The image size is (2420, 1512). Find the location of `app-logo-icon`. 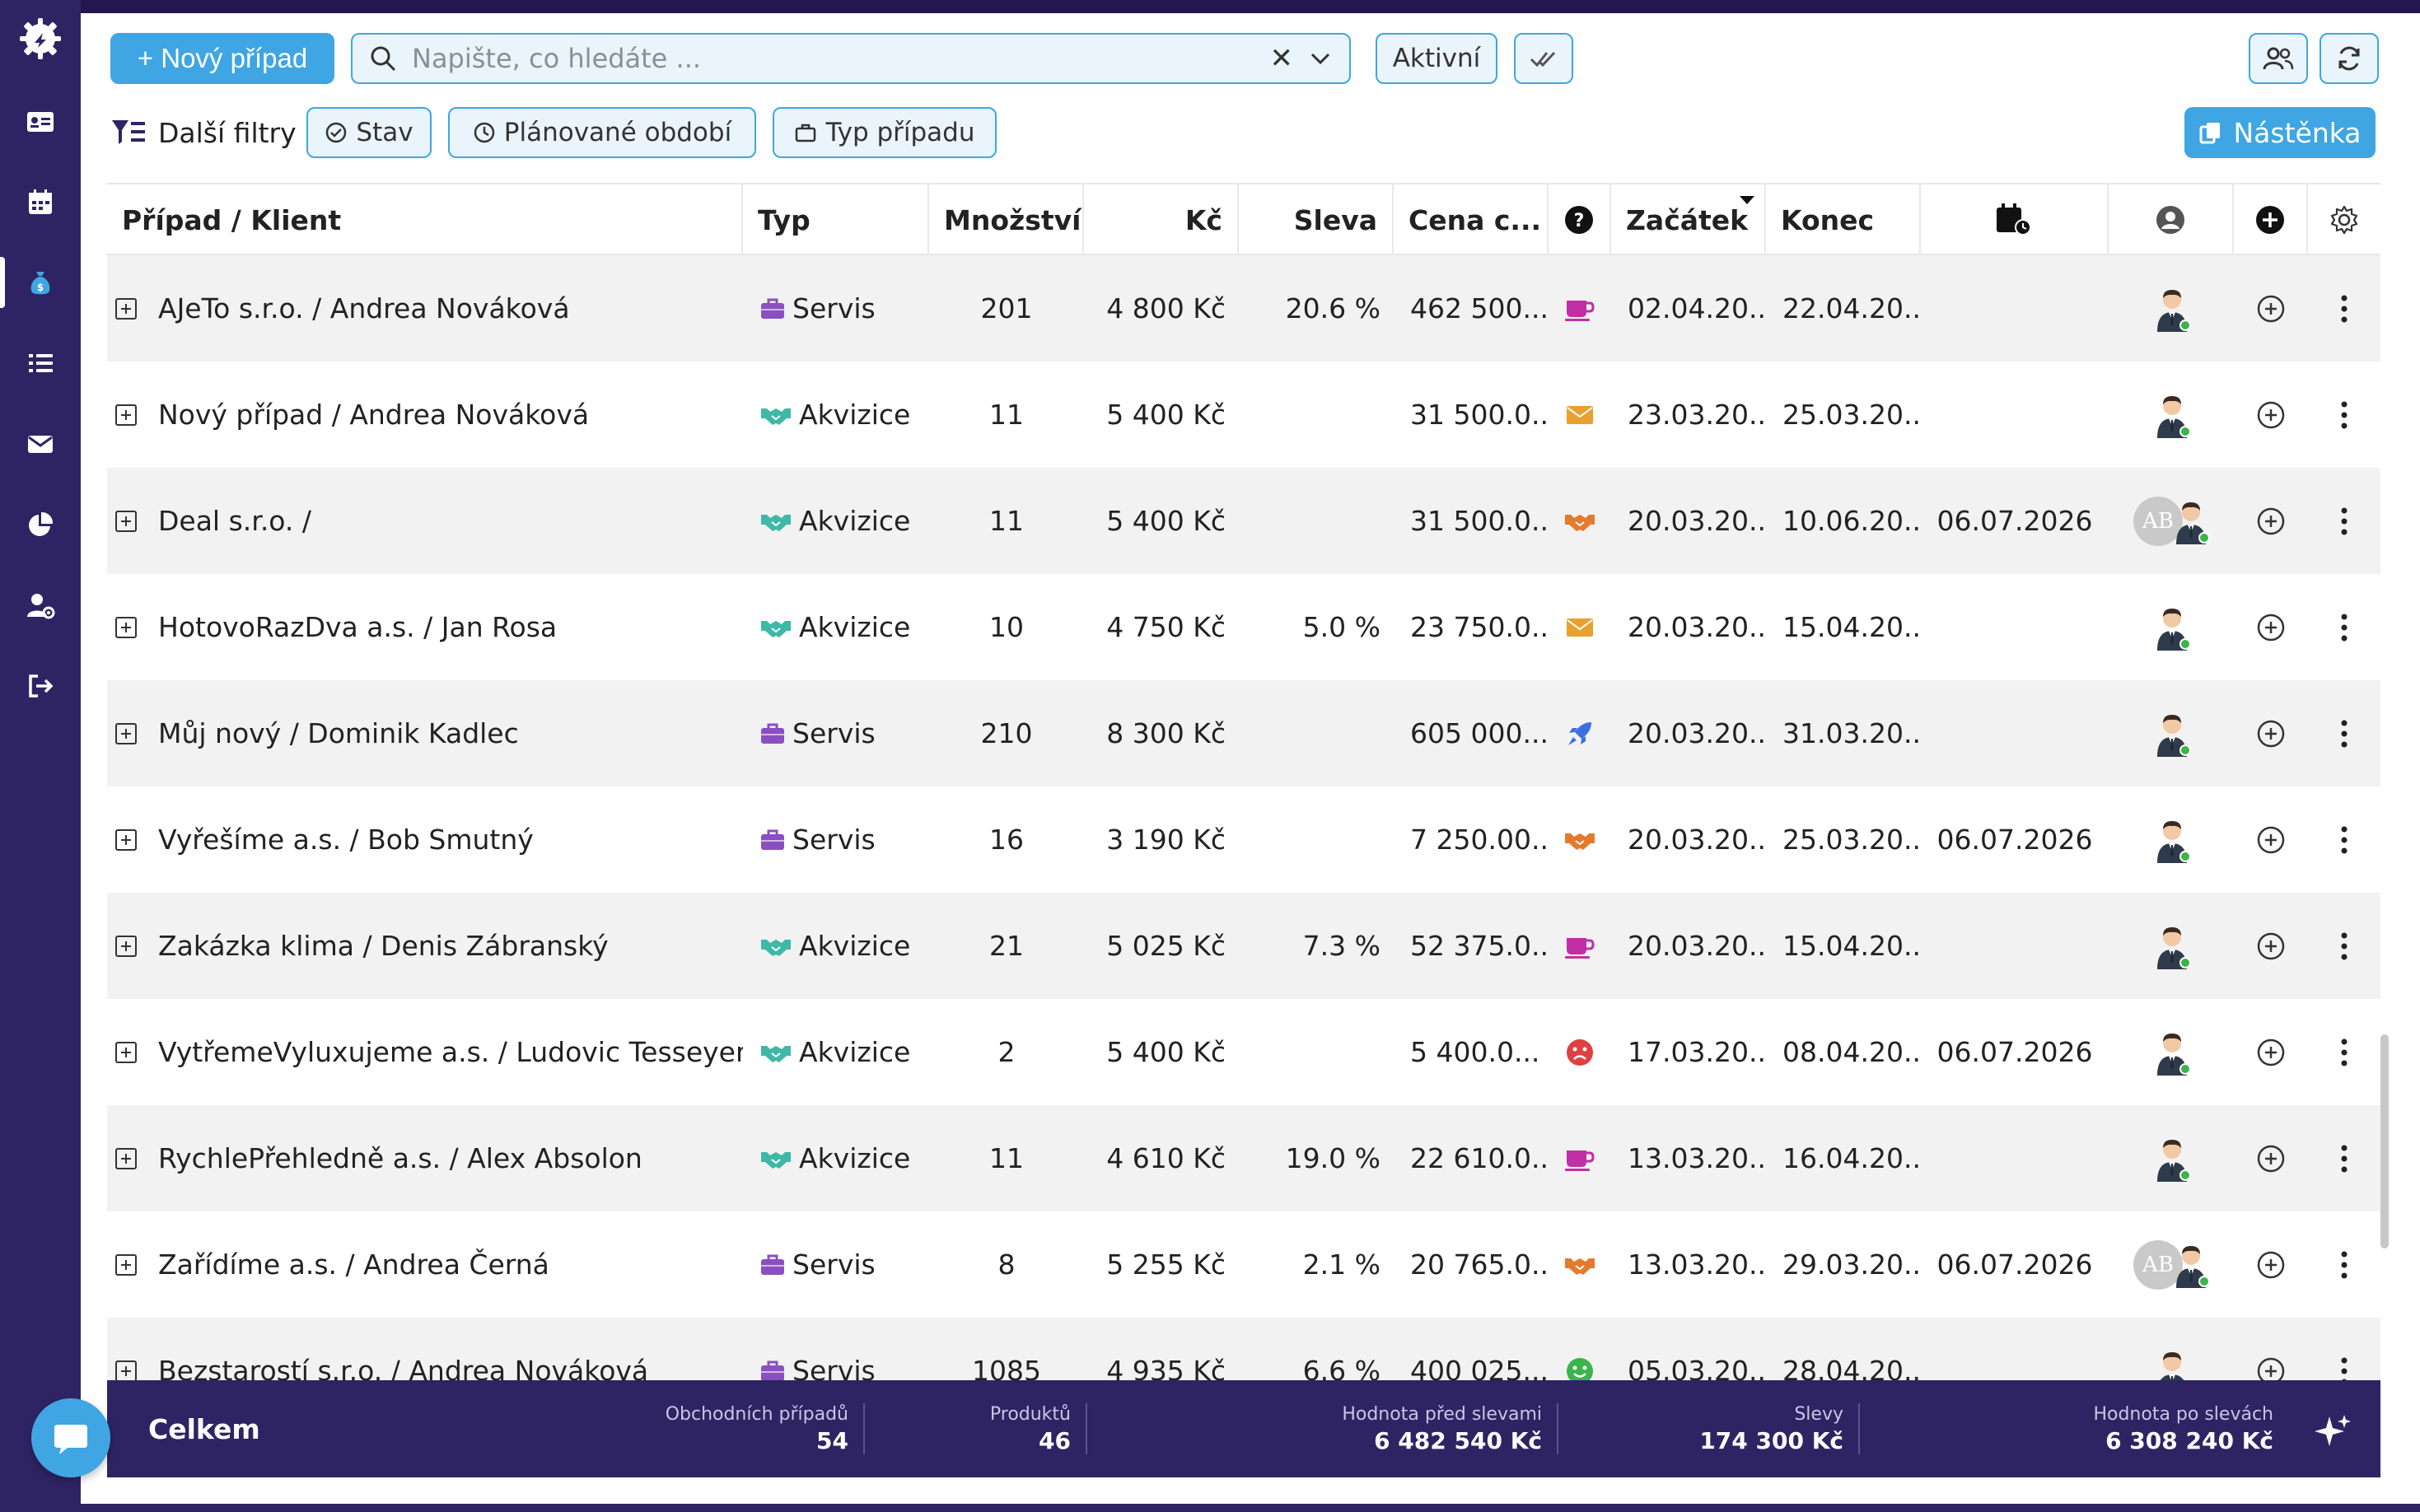

app-logo-icon is located at coordinates (40, 38).